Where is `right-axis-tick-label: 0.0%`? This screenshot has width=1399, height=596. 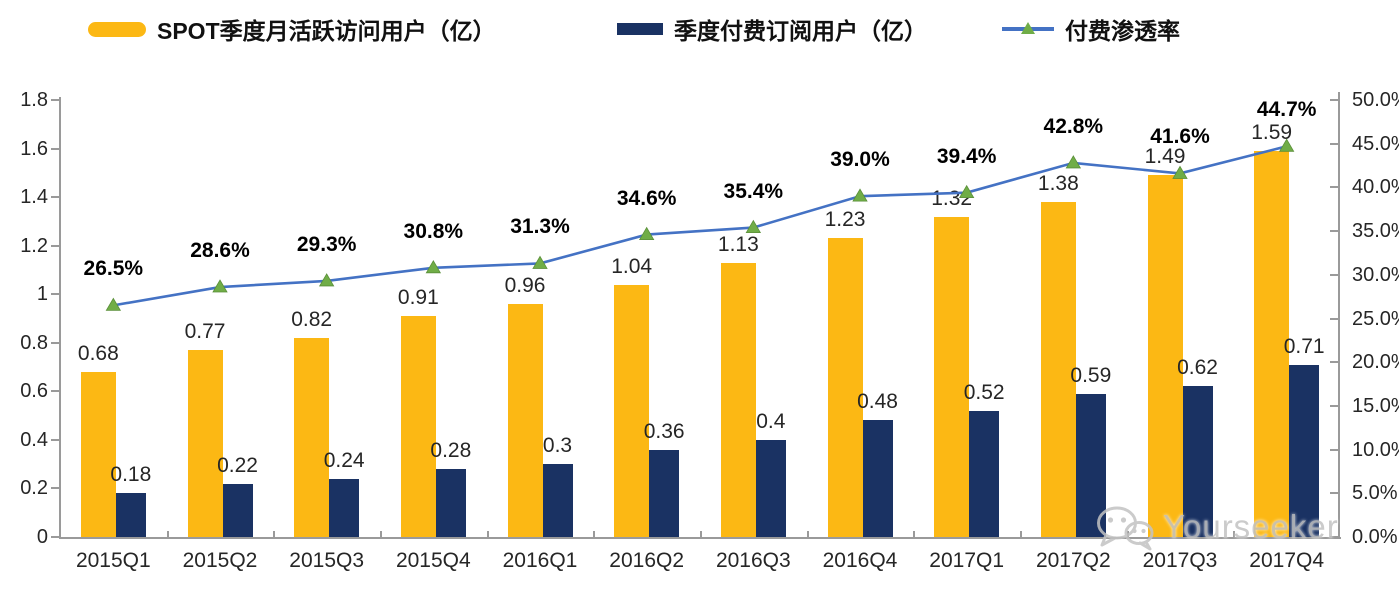
right-axis-tick-label: 0.0% is located at coordinates (1375, 537).